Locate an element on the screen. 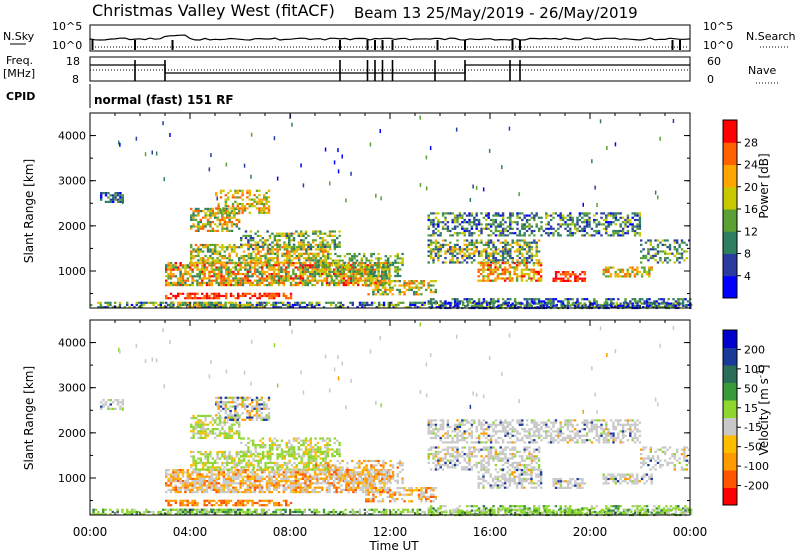  freq-panel: Freq. [MHz] 18 8 60 0 Nave is located at coordinates (390, 70).